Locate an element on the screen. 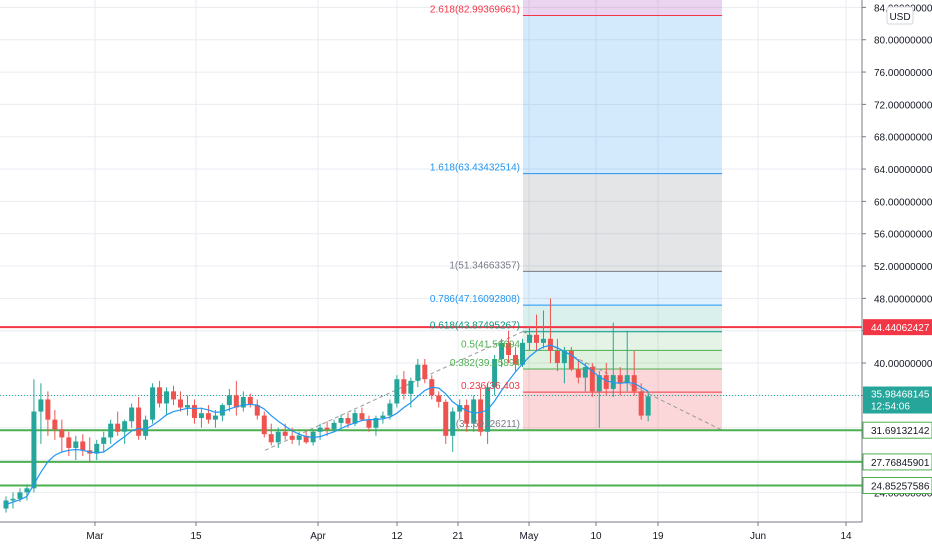 The width and height of the screenshot is (932, 550). y-tick-label: 64.00000000 is located at coordinates (903, 170).